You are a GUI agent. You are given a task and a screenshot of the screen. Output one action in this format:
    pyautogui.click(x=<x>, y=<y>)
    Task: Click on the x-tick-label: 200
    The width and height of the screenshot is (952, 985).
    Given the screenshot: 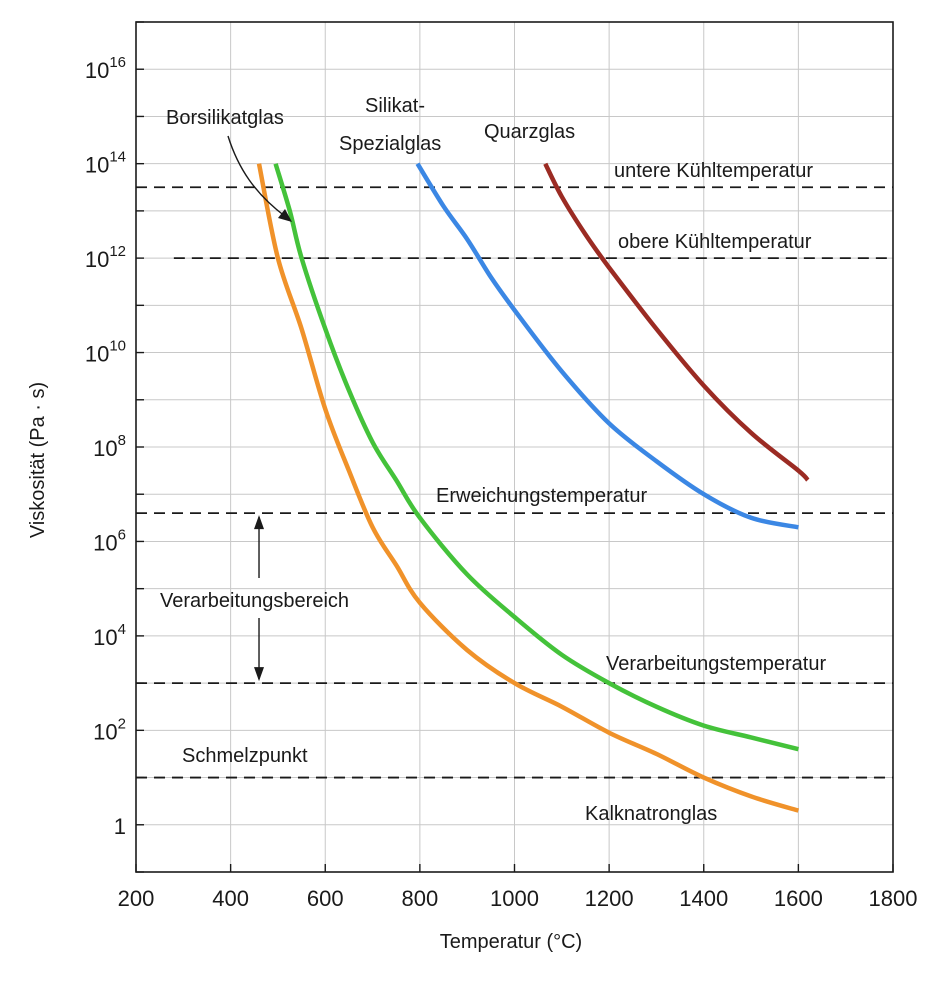 What is the action you would take?
    pyautogui.click(x=136, y=898)
    